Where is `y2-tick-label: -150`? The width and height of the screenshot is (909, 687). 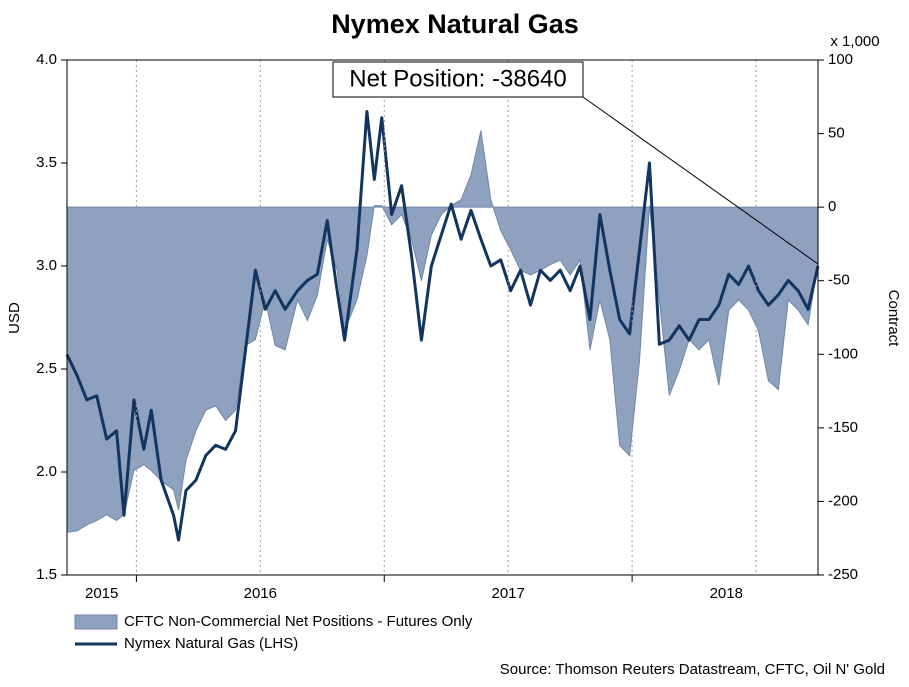 y2-tick-label: -150 is located at coordinates (843, 427).